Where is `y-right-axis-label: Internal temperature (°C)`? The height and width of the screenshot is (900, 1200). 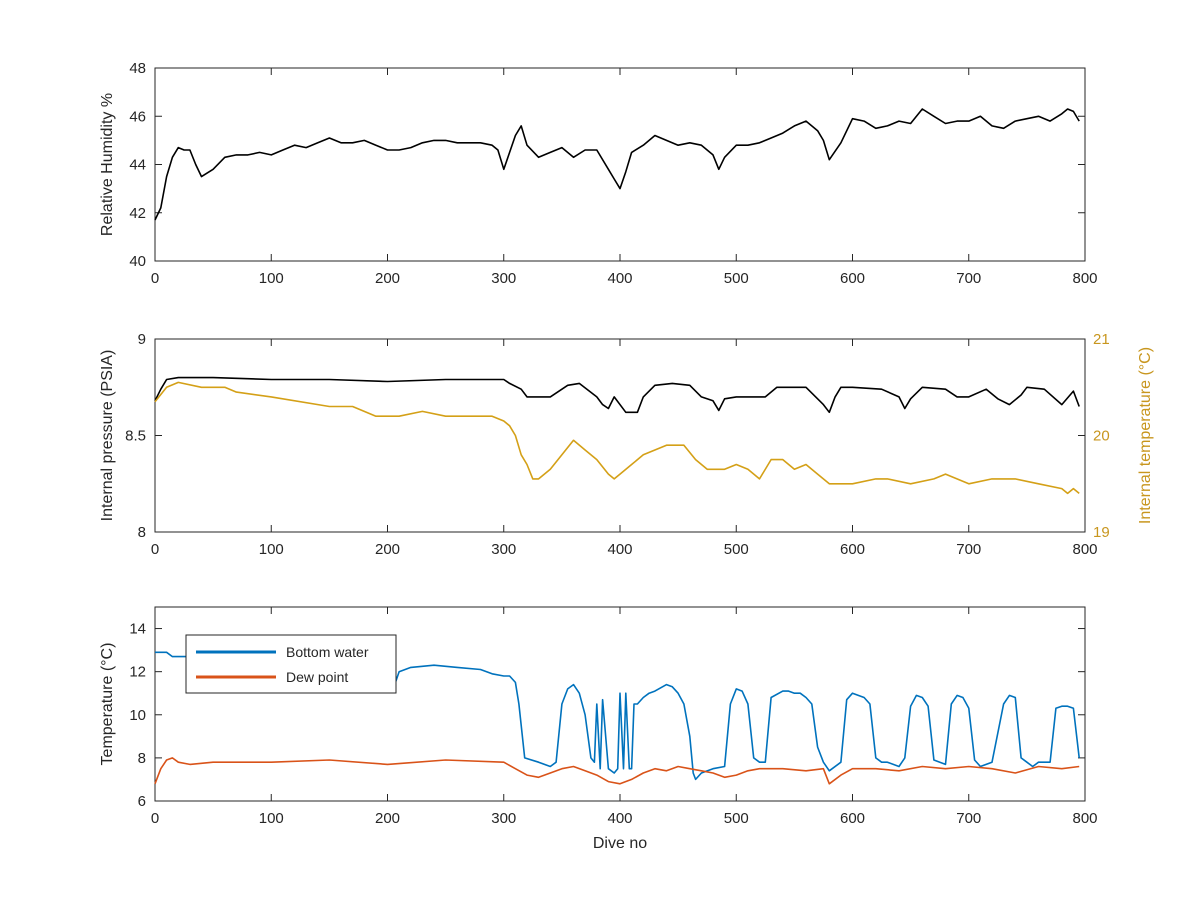
y-right-axis-label: Internal temperature (°C) is located at coordinates (1145, 435).